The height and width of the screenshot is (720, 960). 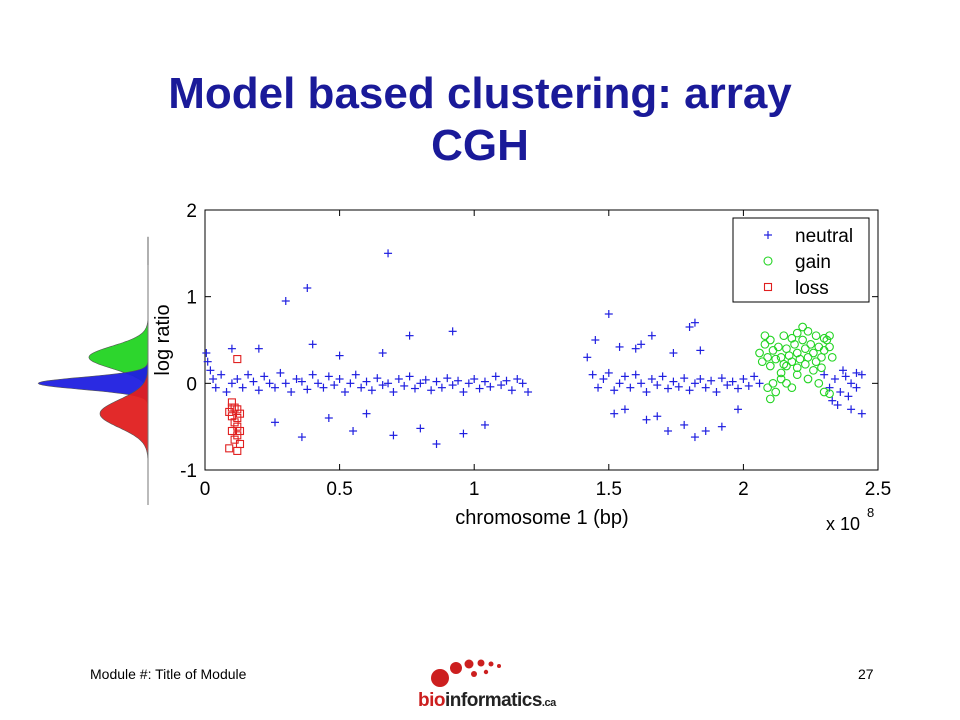 I want to click on x-multiplier-base: x 10, so click(x=843, y=524).